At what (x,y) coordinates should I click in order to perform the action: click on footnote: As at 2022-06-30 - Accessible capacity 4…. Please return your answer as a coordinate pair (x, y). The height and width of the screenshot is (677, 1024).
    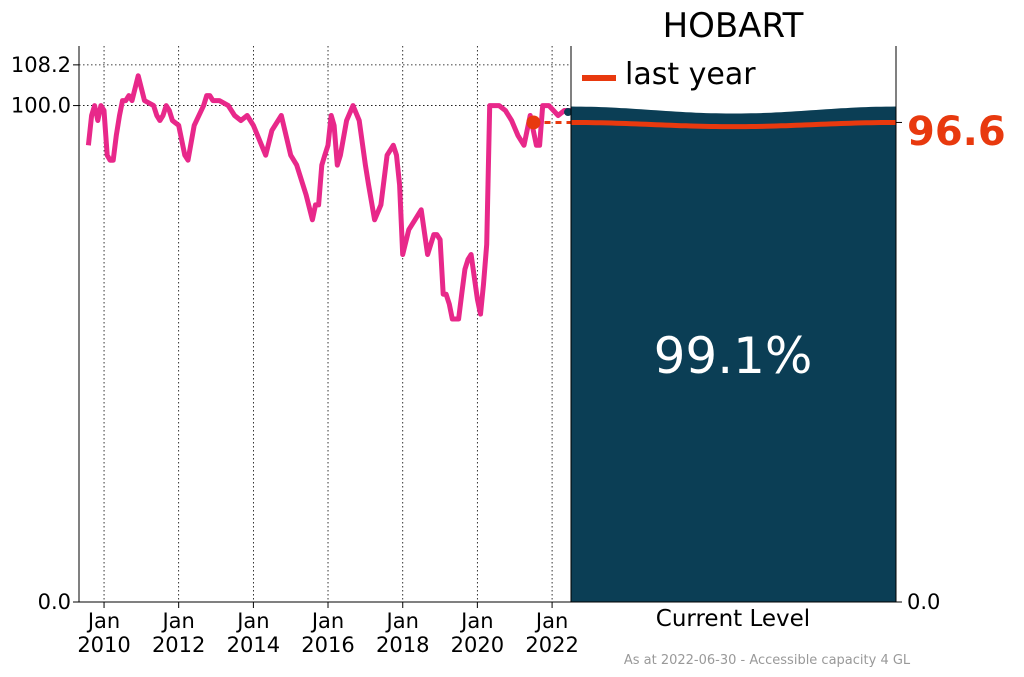
    Looking at the image, I should click on (767, 660).